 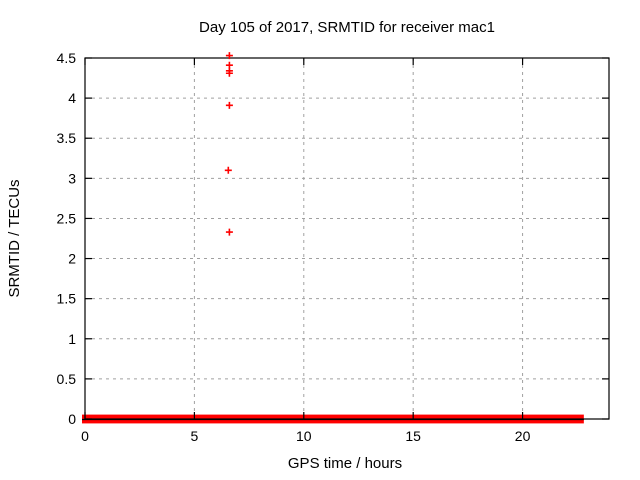 What do you see at coordinates (72, 419) in the screenshot?
I see `y-tick-label: 0` at bounding box center [72, 419].